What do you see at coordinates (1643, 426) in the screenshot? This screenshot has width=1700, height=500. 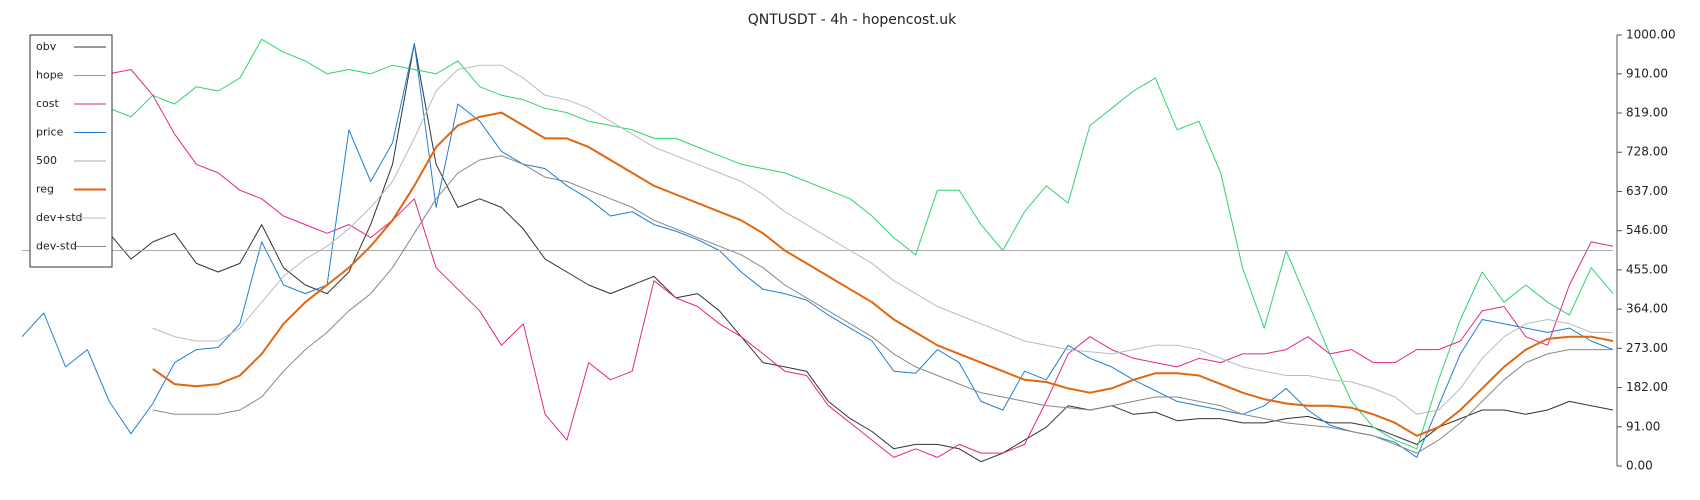 I see `y-tick-label: 91.00` at bounding box center [1643, 426].